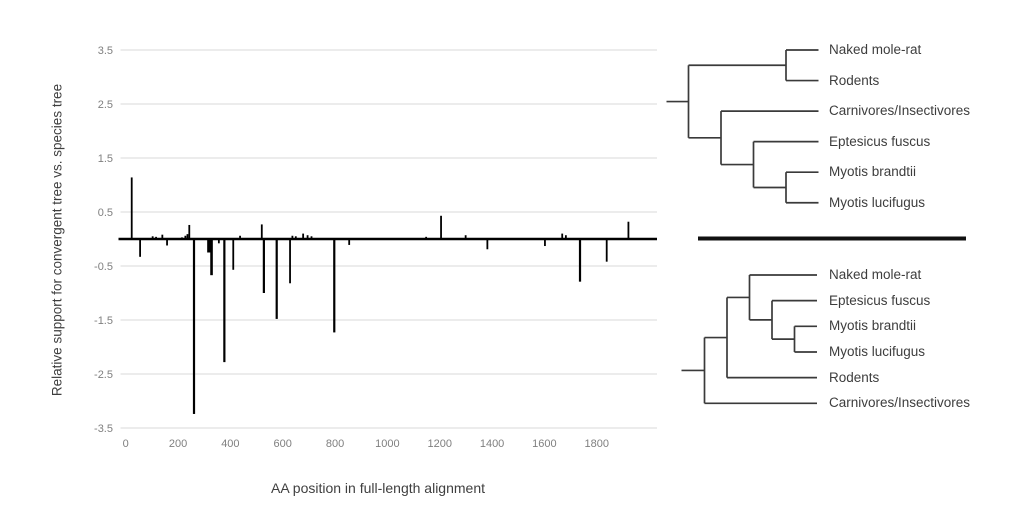  Describe the element at coordinates (439, 444) in the screenshot. I see `x-tick-label: 1200` at that location.